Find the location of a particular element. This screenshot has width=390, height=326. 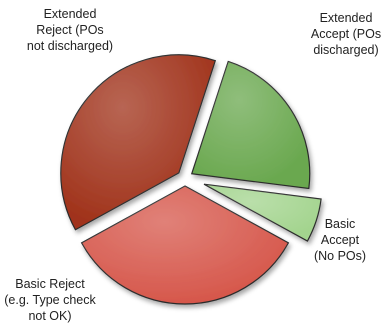

slice-label-line: Basic Reject is located at coordinates (50, 284).